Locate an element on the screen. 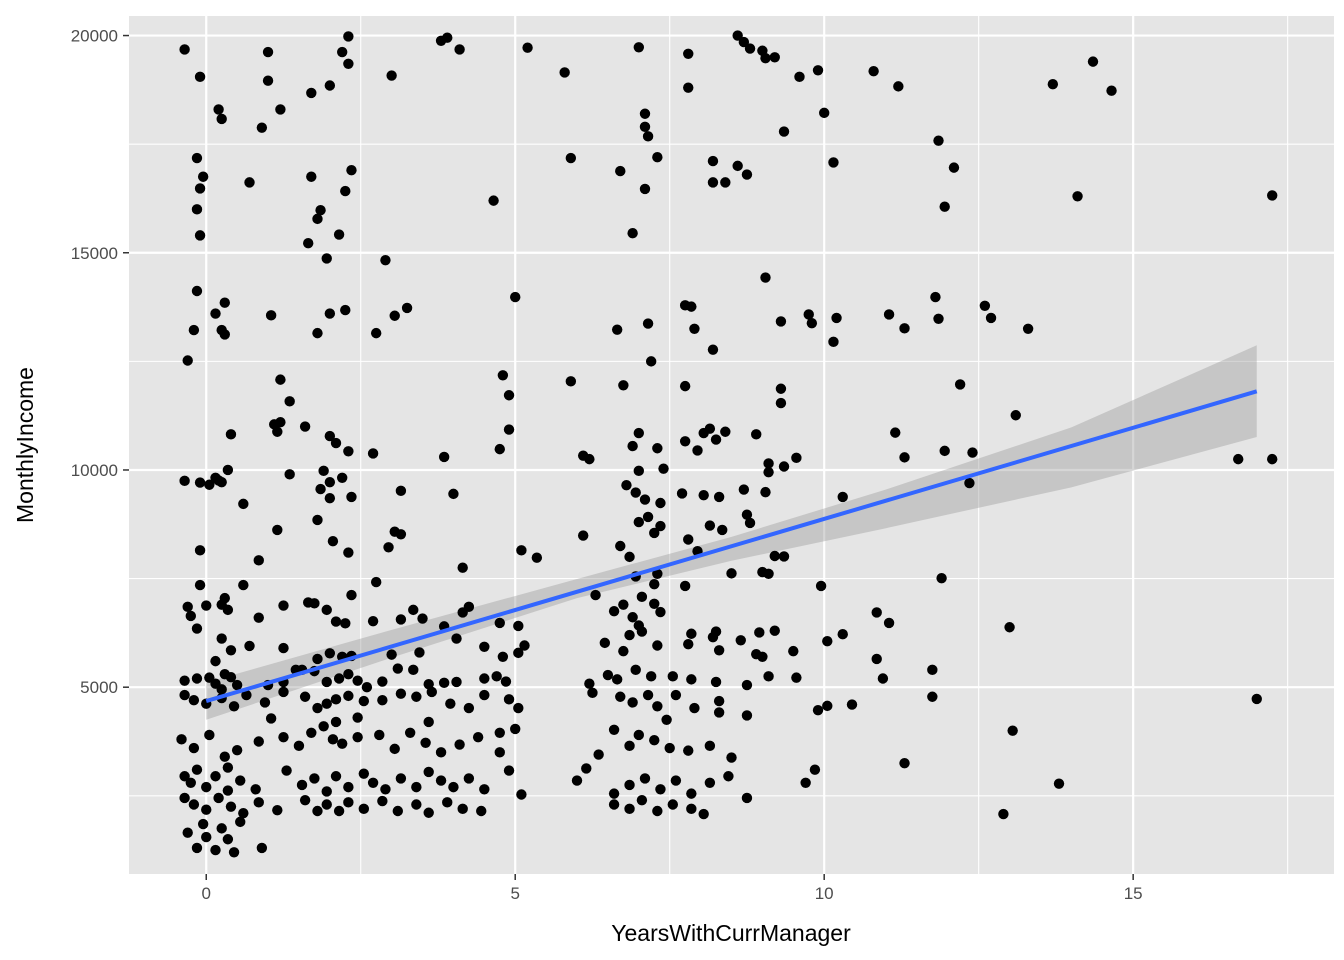 This screenshot has width=1344, height=960. x-axis-ticks: 0 5 10 15 is located at coordinates (672, 888).